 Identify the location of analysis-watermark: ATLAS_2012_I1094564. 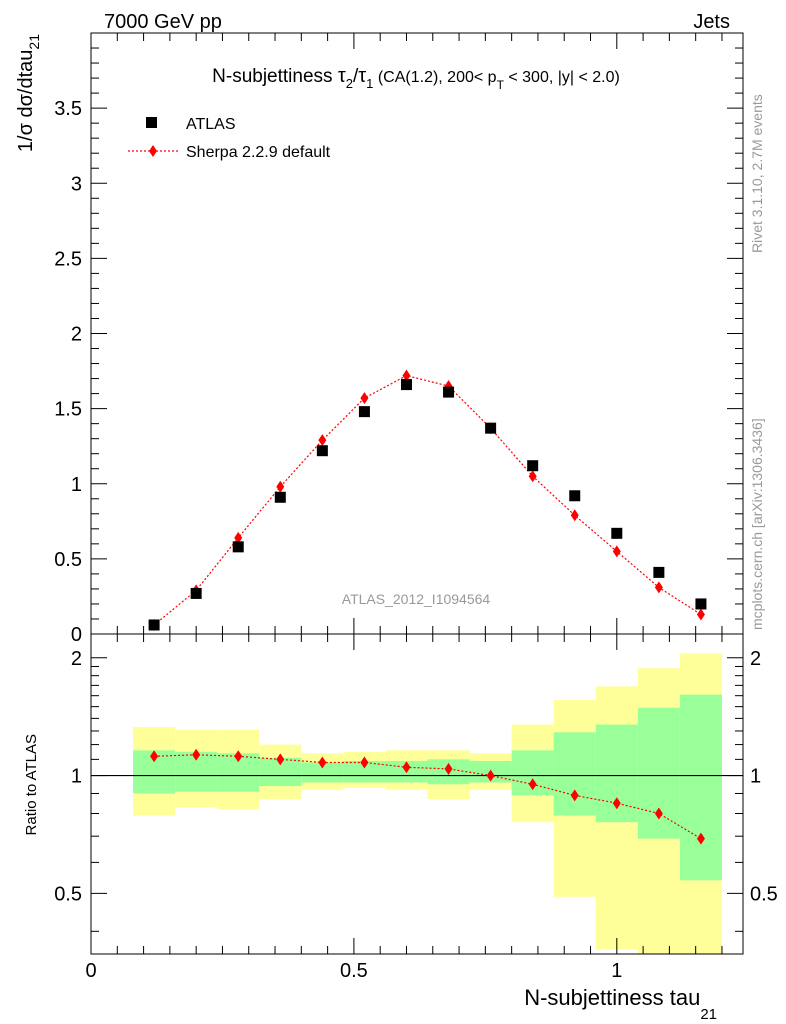
(416, 599).